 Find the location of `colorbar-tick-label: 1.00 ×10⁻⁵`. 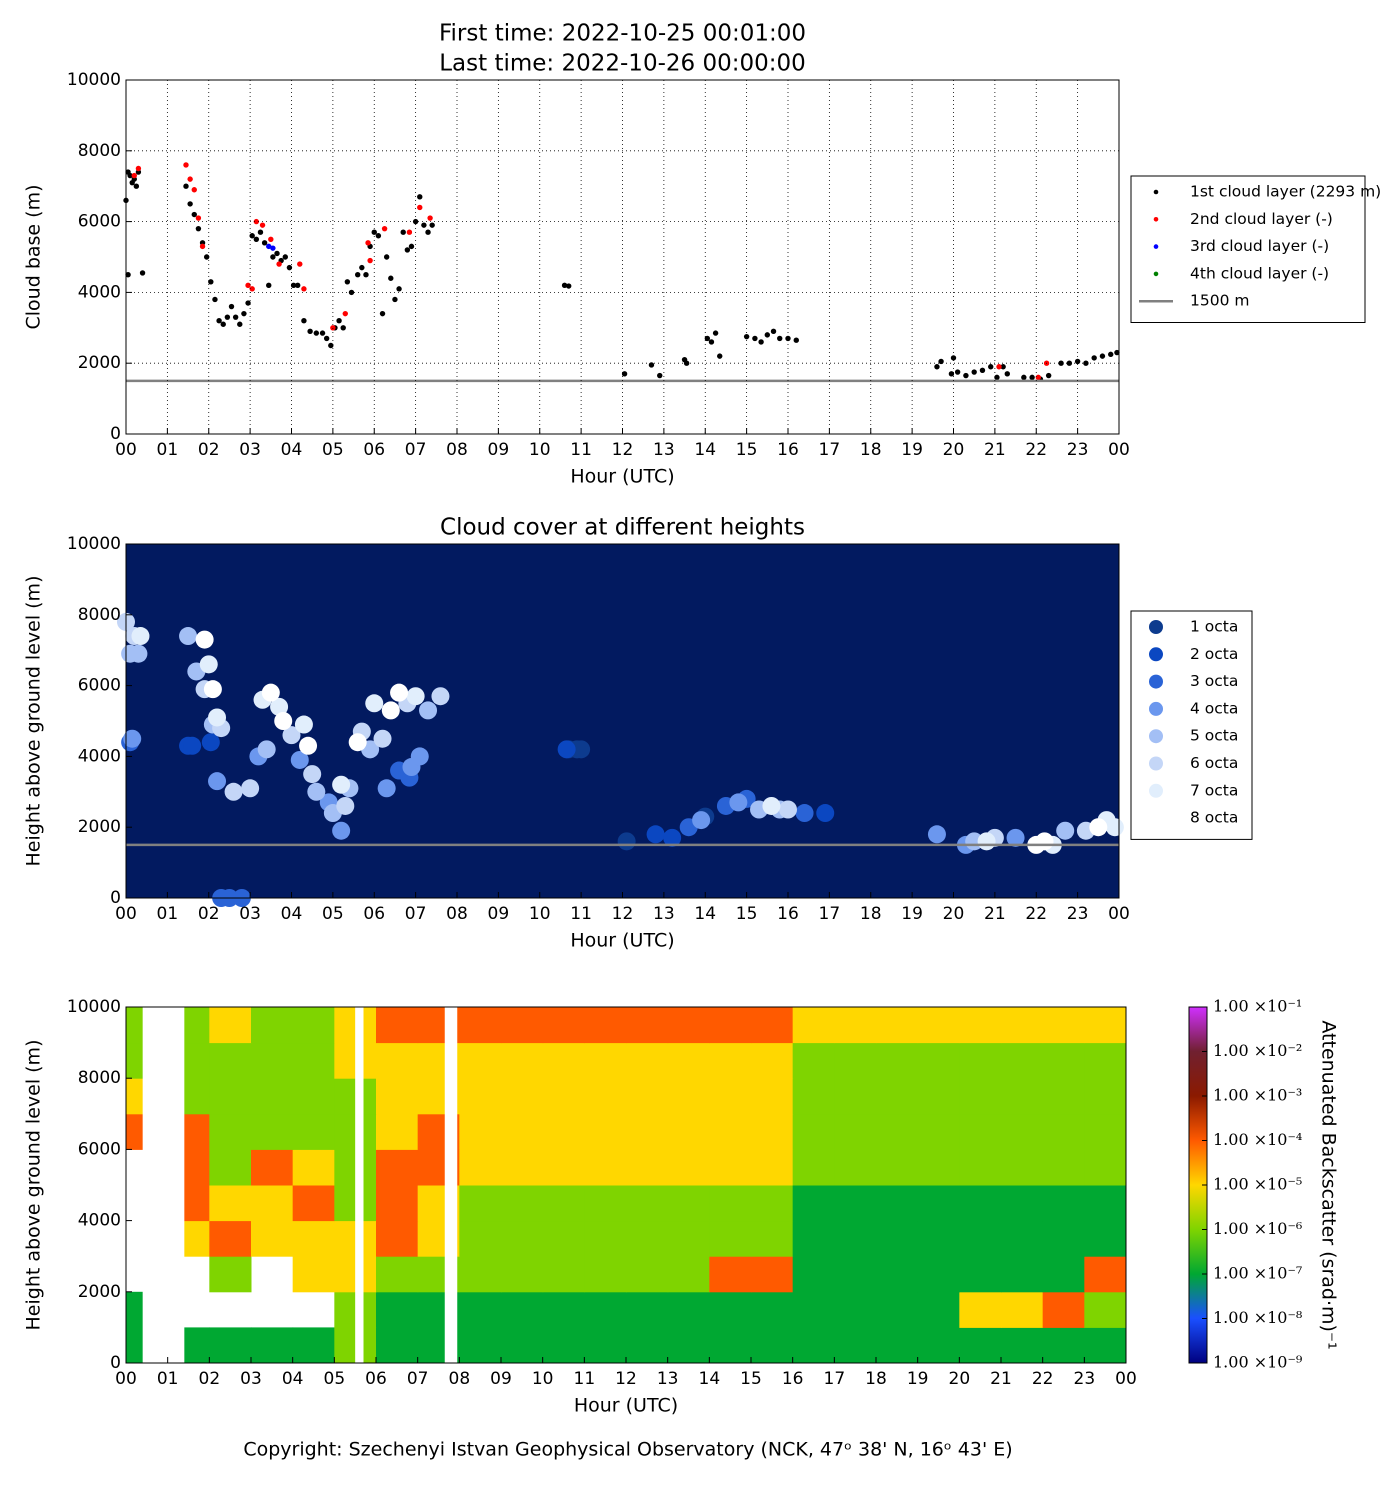

colorbar-tick-label: 1.00 ×10⁻⁵ is located at coordinates (1257, 1184).